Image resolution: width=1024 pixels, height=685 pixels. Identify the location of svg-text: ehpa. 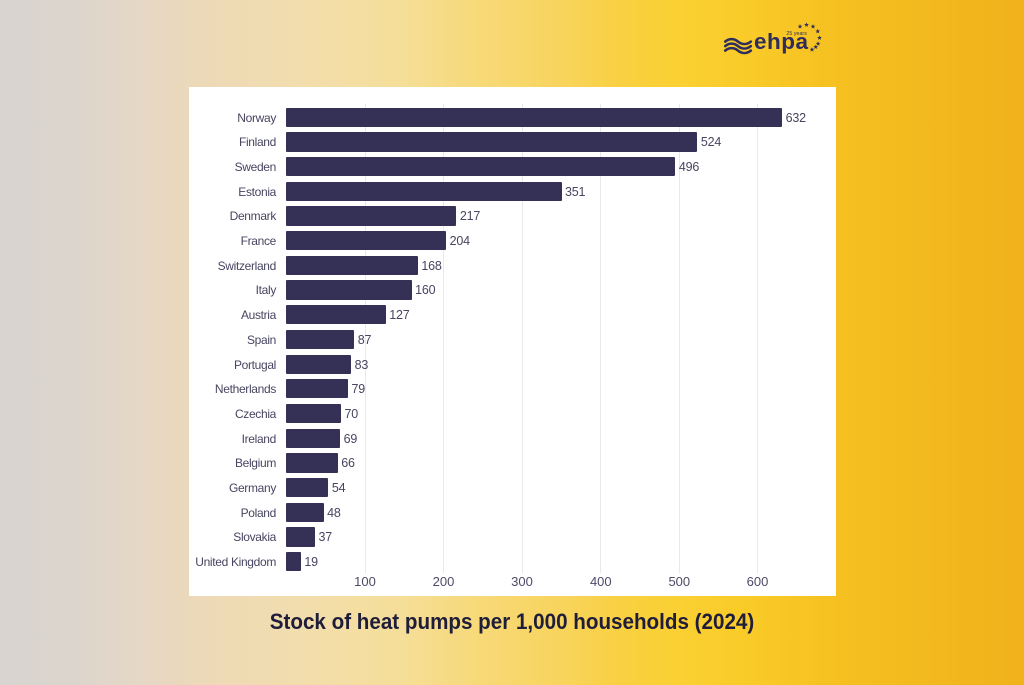
(781, 41).